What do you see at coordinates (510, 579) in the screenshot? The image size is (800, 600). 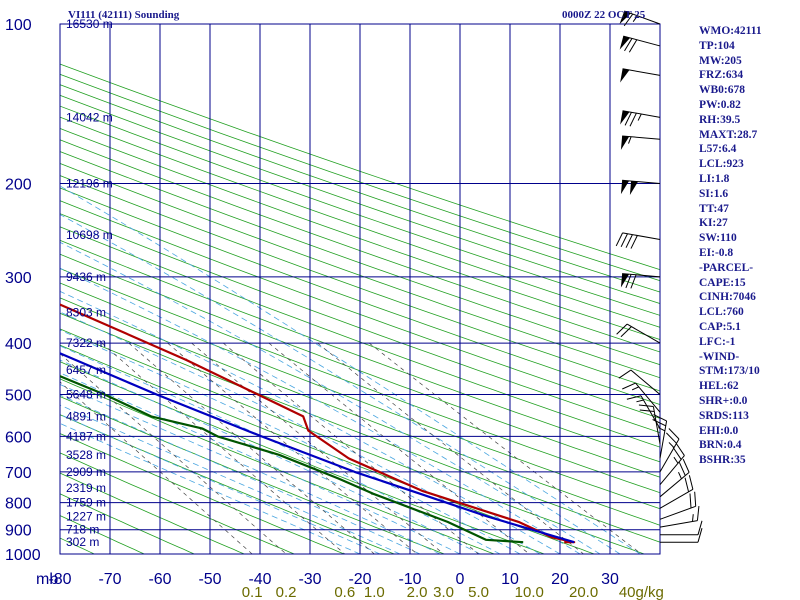 I see `temperature-tick-label: 10` at bounding box center [510, 579].